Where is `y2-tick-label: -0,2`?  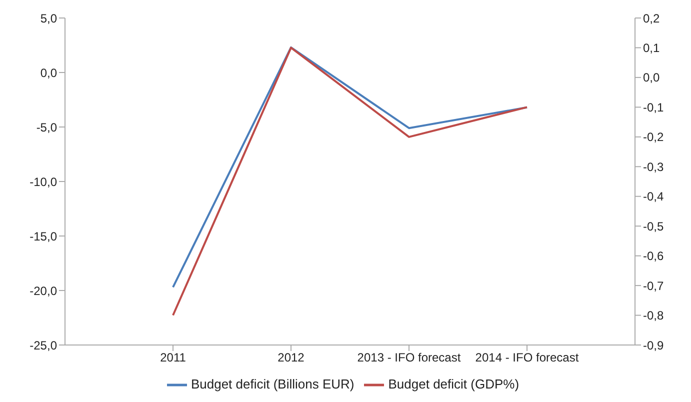 y2-tick-label: -0,2 is located at coordinates (653, 137).